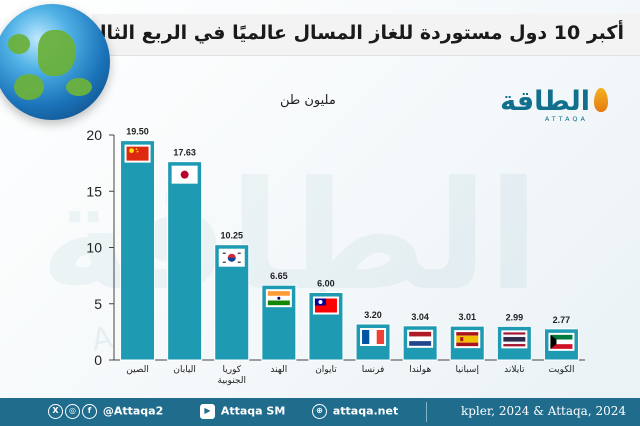 The image size is (640, 426). Describe the element at coordinates (55, 411) in the screenshot. I see `x-icon: X` at that location.